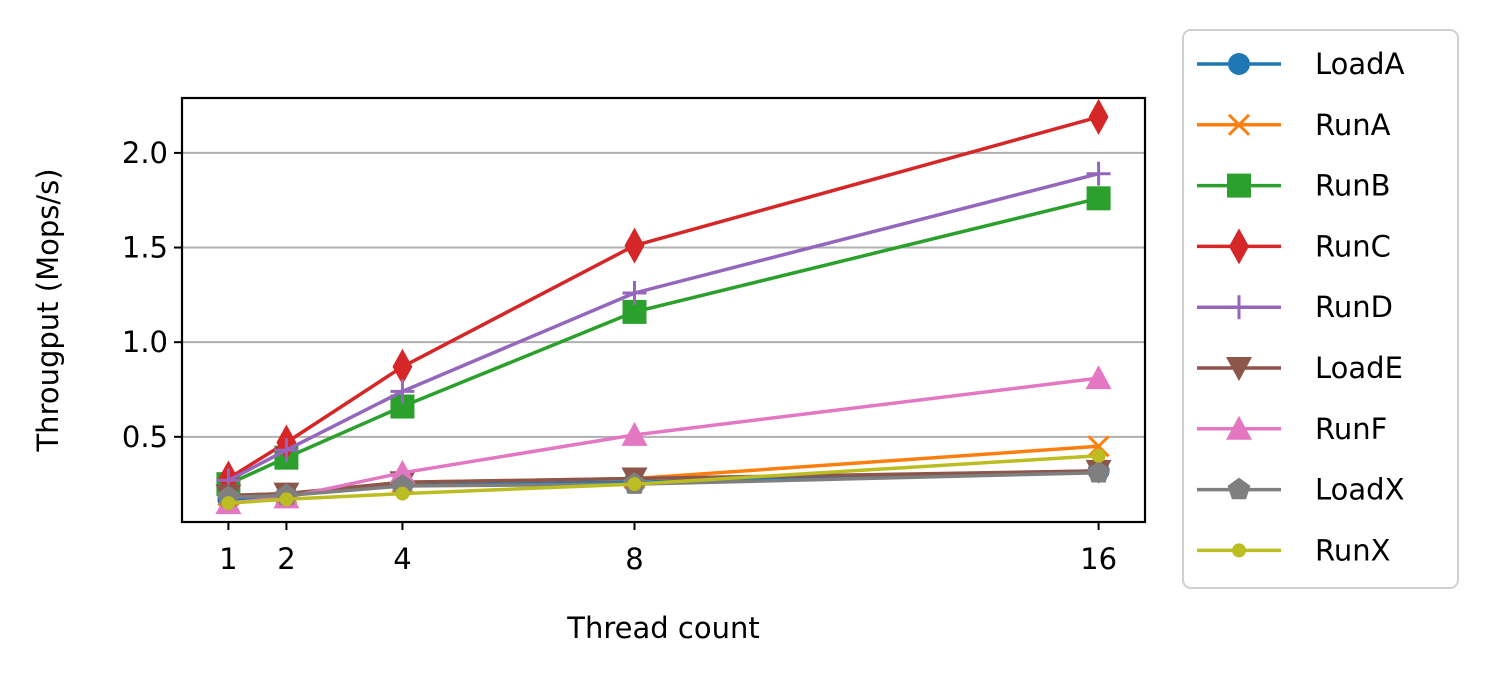 The width and height of the screenshot is (1489, 678). I want to click on x-tick-label: 4, so click(402, 559).